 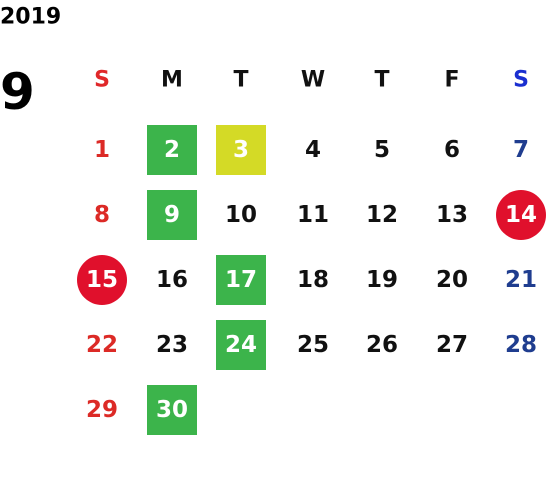 I want to click on day: 22, so click(x=102, y=345).